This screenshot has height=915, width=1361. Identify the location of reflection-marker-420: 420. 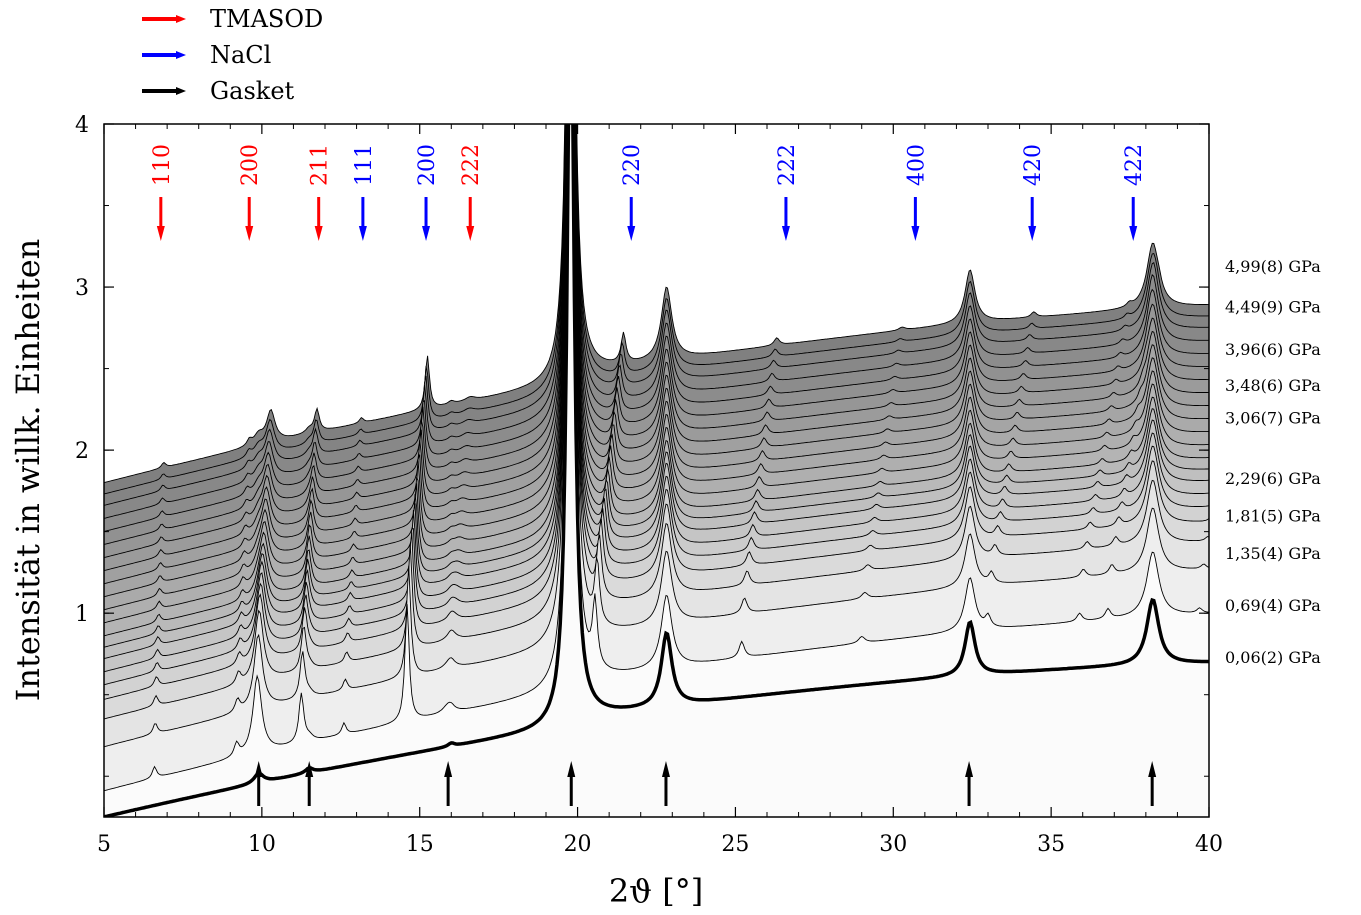
(1033, 192).